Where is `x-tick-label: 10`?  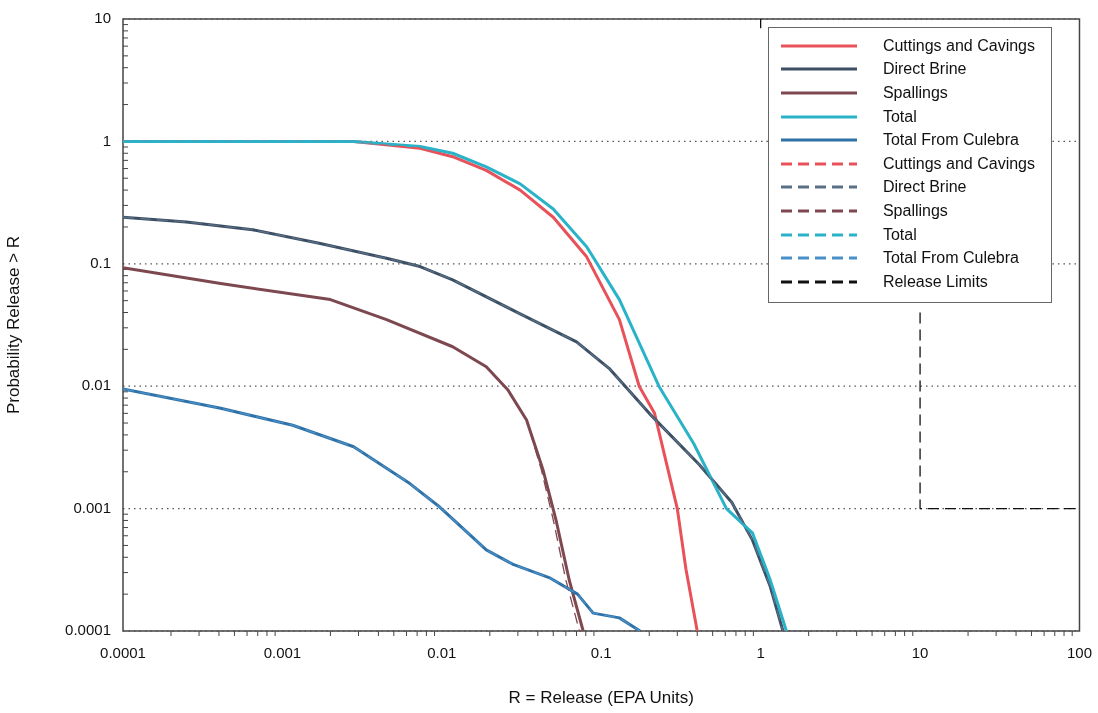
x-tick-label: 10 is located at coordinates (920, 653).